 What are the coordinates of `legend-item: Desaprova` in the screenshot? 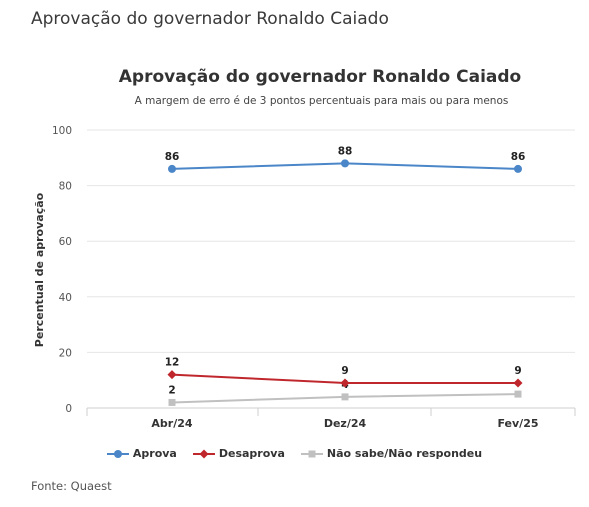 It's located at (238, 453).